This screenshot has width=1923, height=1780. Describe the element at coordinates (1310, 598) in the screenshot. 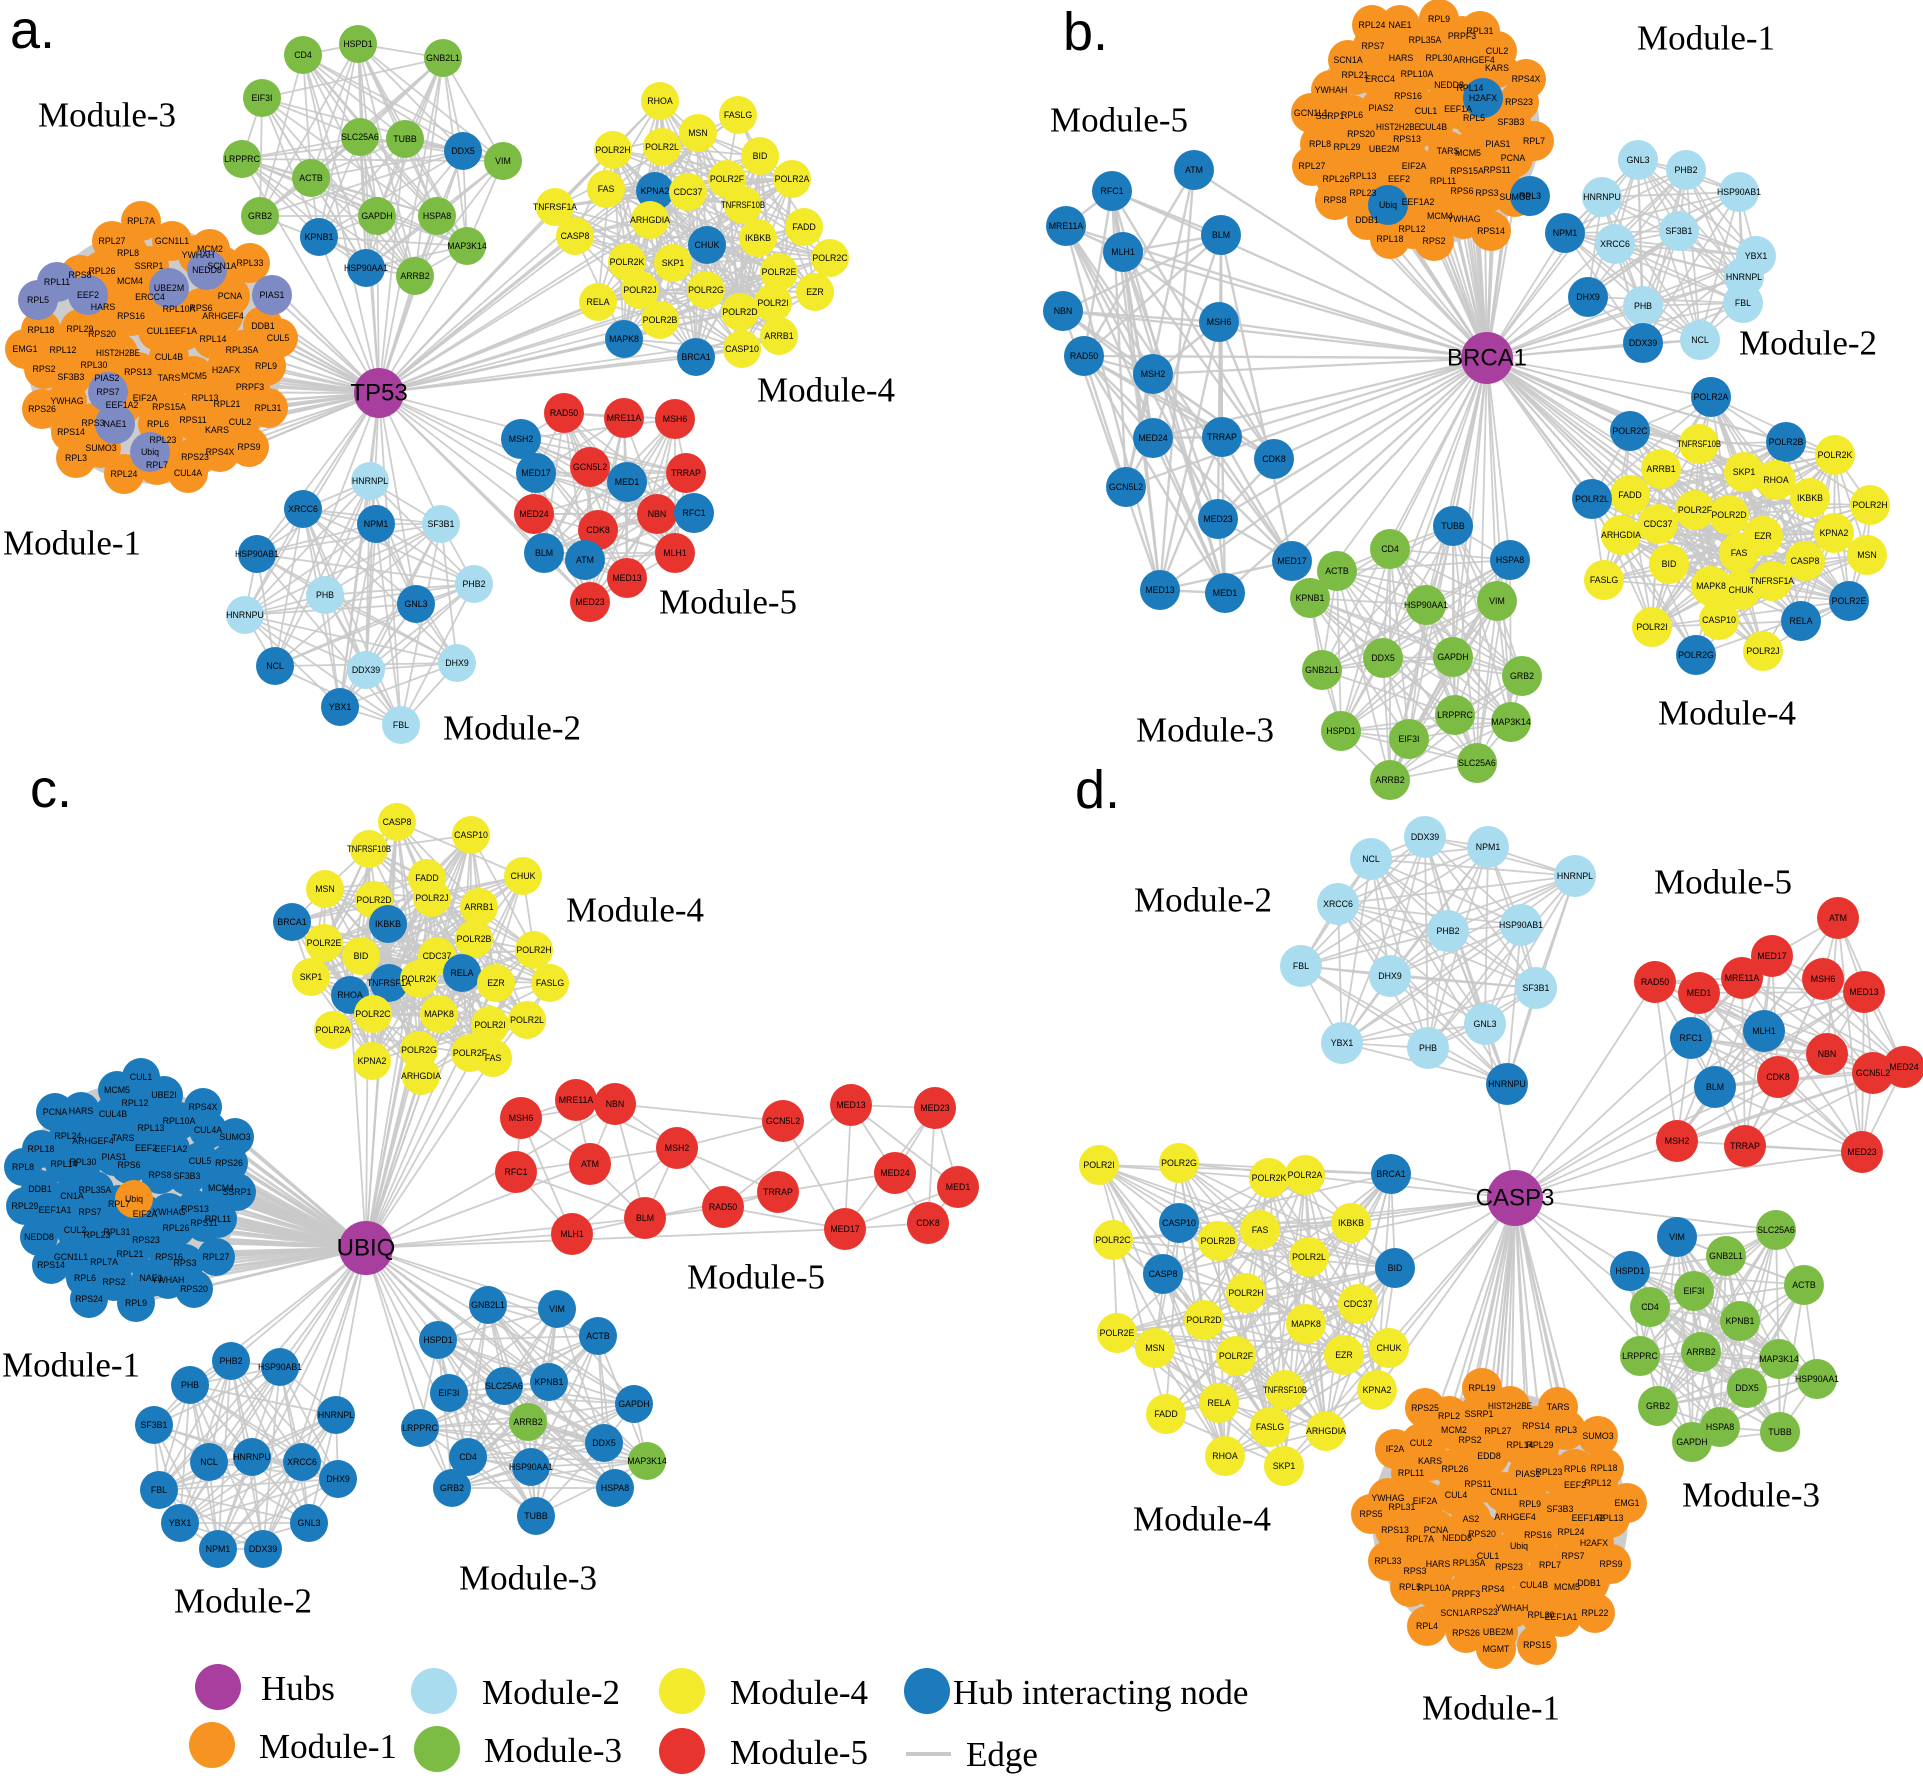

I see `svg-text: KPNB1` at that location.